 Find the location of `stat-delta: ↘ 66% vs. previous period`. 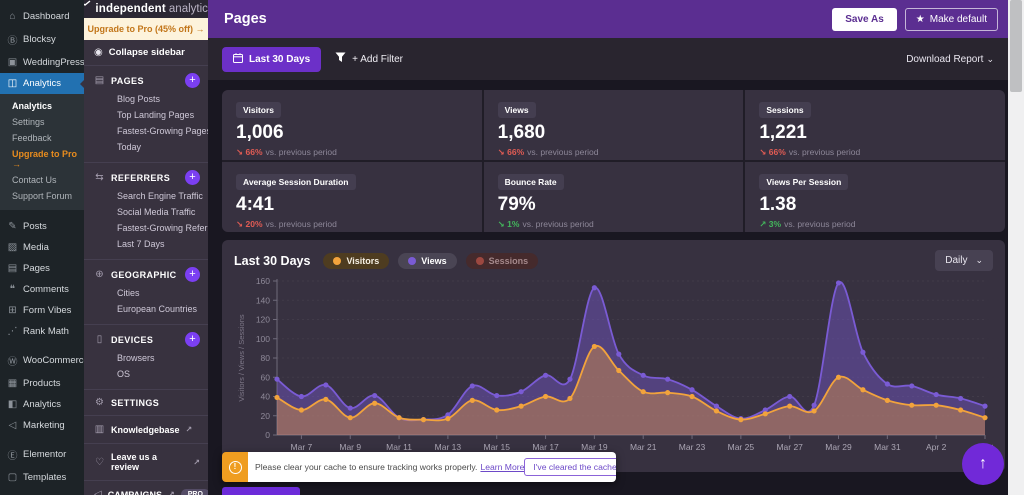

stat-delta: ↘ 66% vs. previous period is located at coordinates (614, 152).